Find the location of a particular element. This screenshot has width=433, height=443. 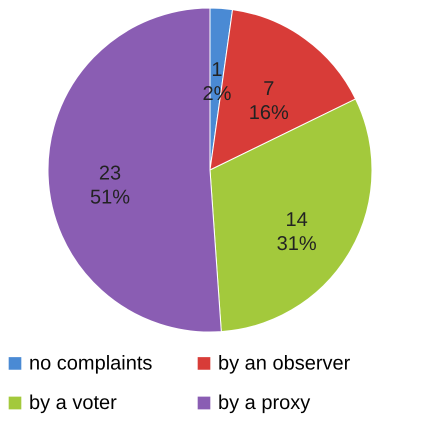

data-label: 23 51% is located at coordinates (110, 185).